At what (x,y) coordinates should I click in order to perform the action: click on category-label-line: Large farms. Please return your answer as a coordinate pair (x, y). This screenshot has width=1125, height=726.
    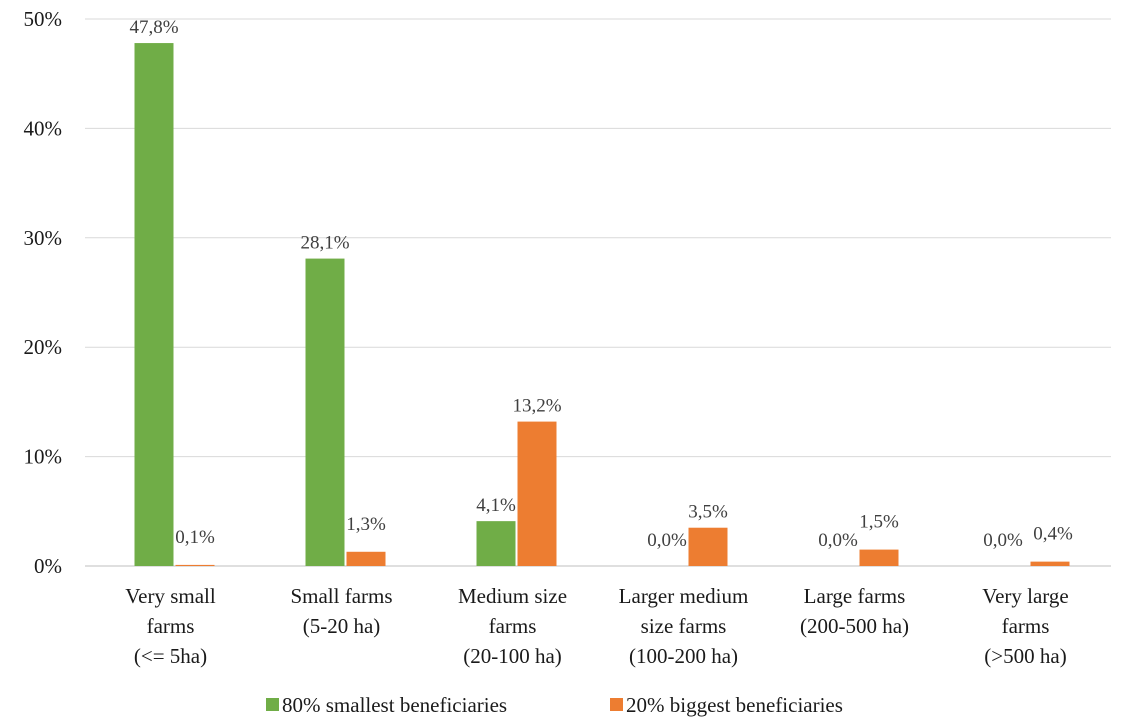
    Looking at the image, I should click on (855, 596).